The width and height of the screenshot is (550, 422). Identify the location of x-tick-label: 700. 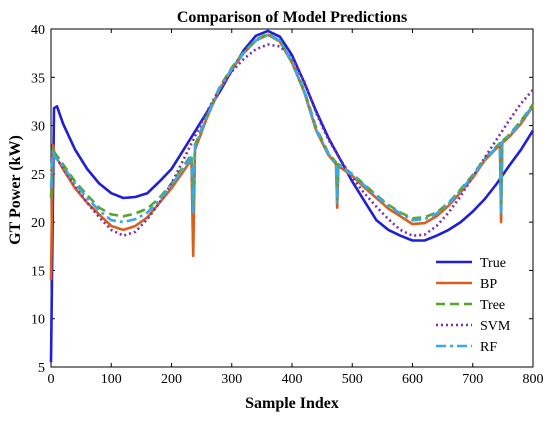
(472, 379).